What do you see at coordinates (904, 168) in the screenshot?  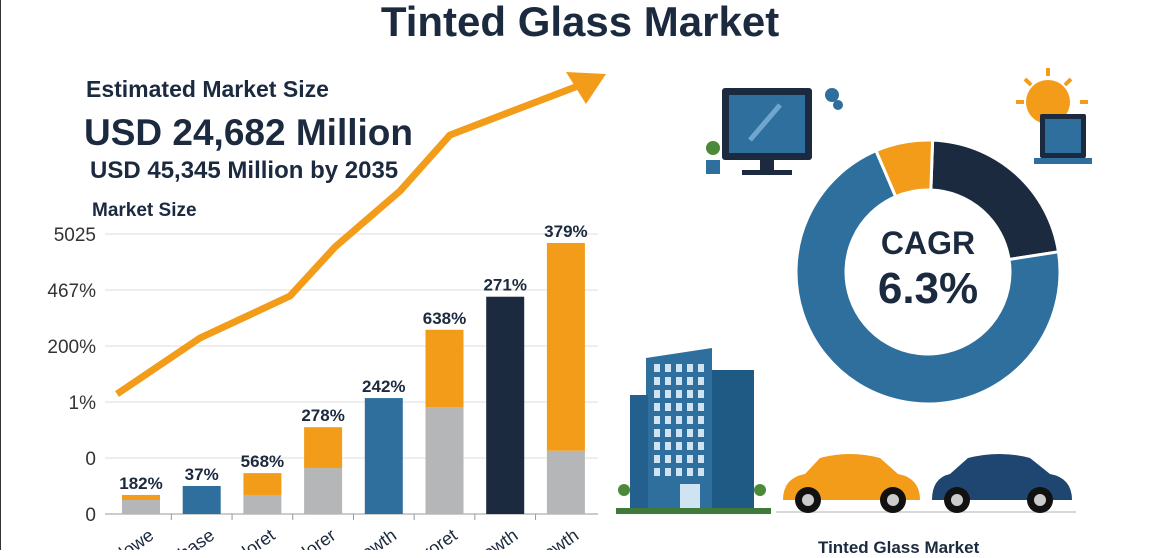 I see `donut-slice-orange` at bounding box center [904, 168].